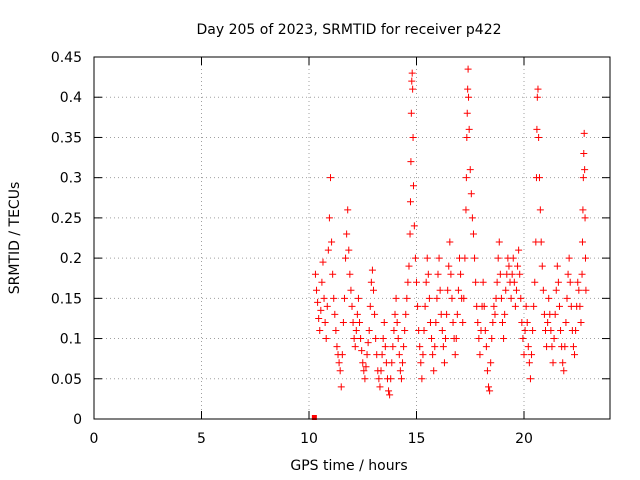 Image resolution: width=640 pixels, height=480 pixels. What do you see at coordinates (77, 420) in the screenshot?
I see `y-tick-label: 0` at bounding box center [77, 420].